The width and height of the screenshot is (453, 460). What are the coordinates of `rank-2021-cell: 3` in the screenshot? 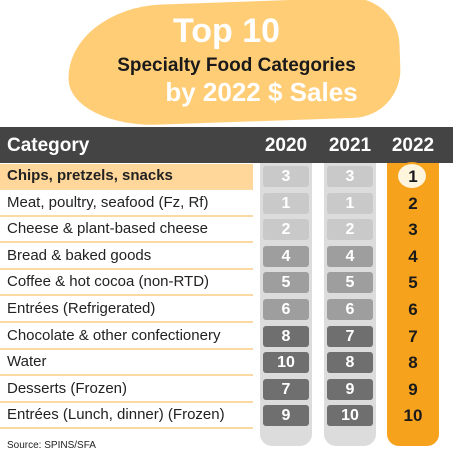 It's located at (350, 176).